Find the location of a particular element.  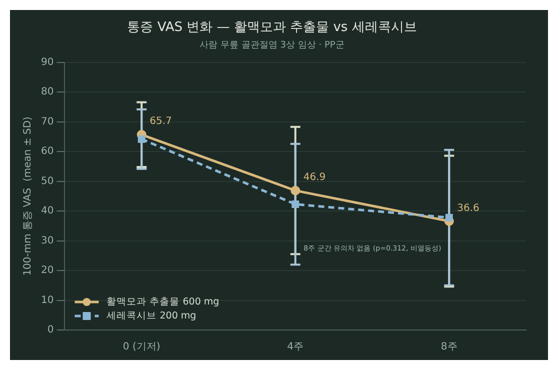

y-tick-label: 20 is located at coordinates (47, 270).